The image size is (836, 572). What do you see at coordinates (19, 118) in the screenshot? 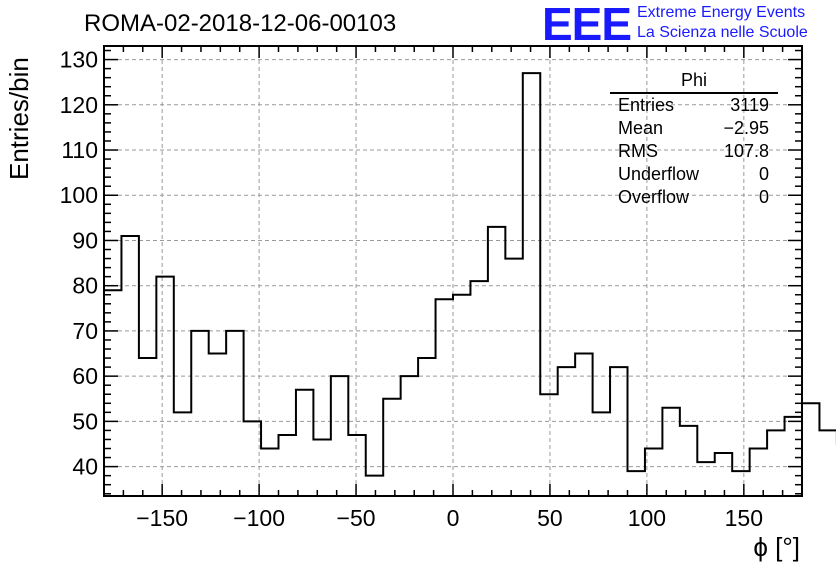
I see `y-axis-label: Entries/bin` at bounding box center [19, 118].